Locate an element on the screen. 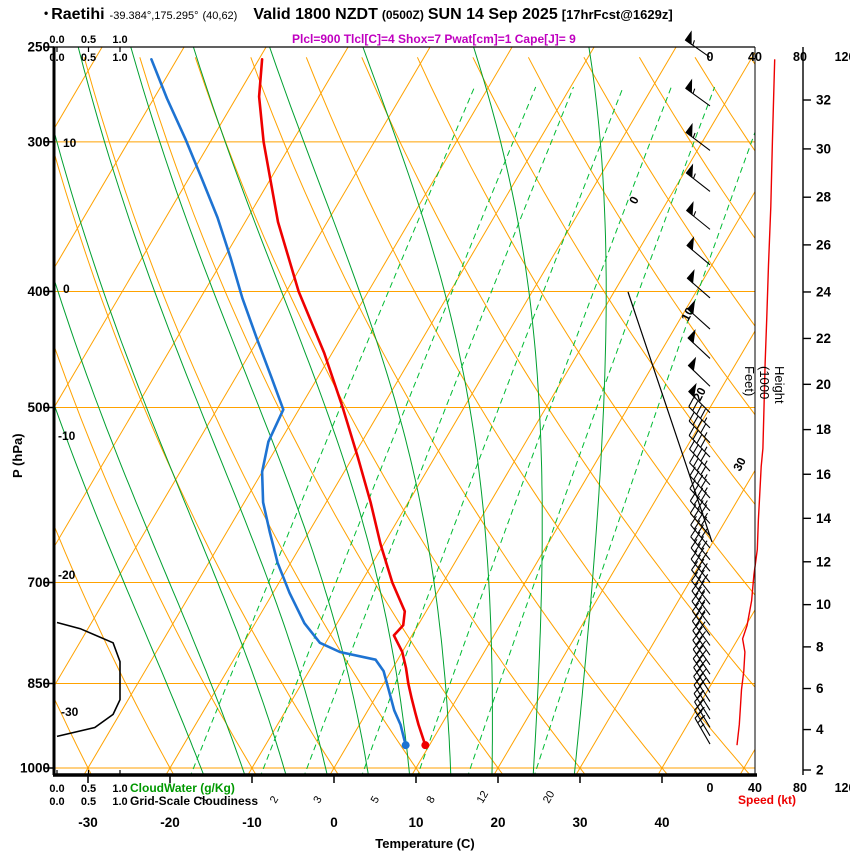 The width and height of the screenshot is (850, 860). valid-date: SUN 14 Sep 2025 is located at coordinates (492, 14).